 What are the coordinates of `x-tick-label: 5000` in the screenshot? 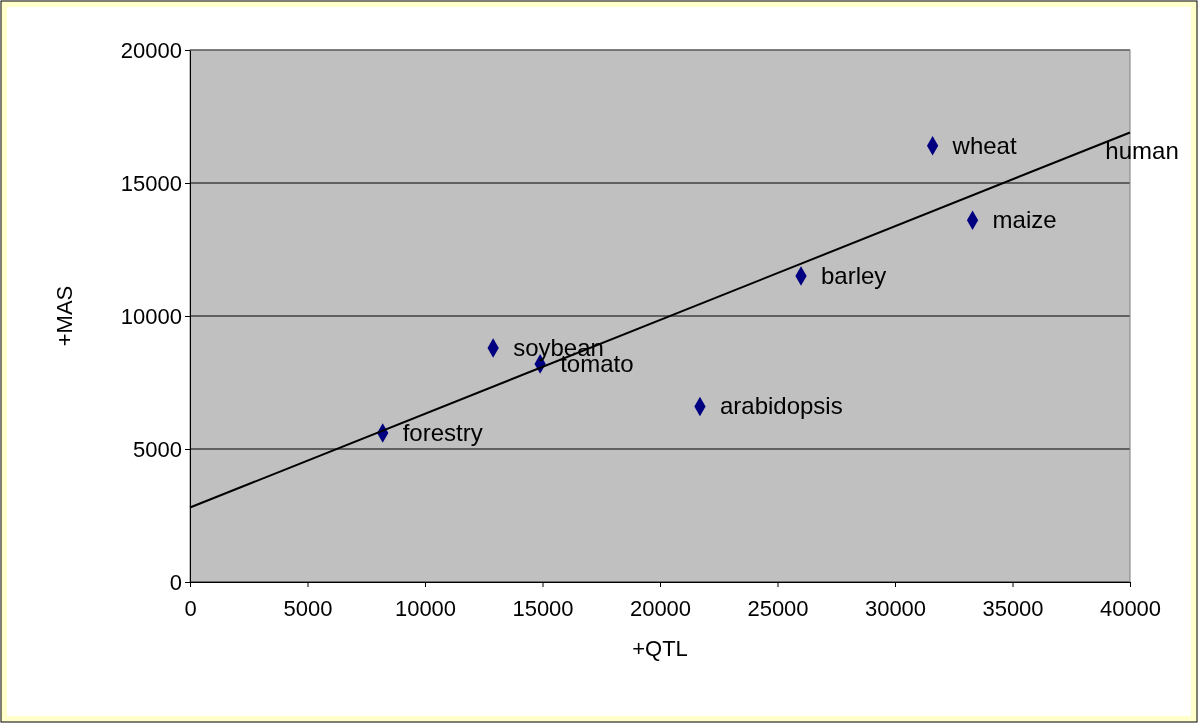 It's located at (308, 609).